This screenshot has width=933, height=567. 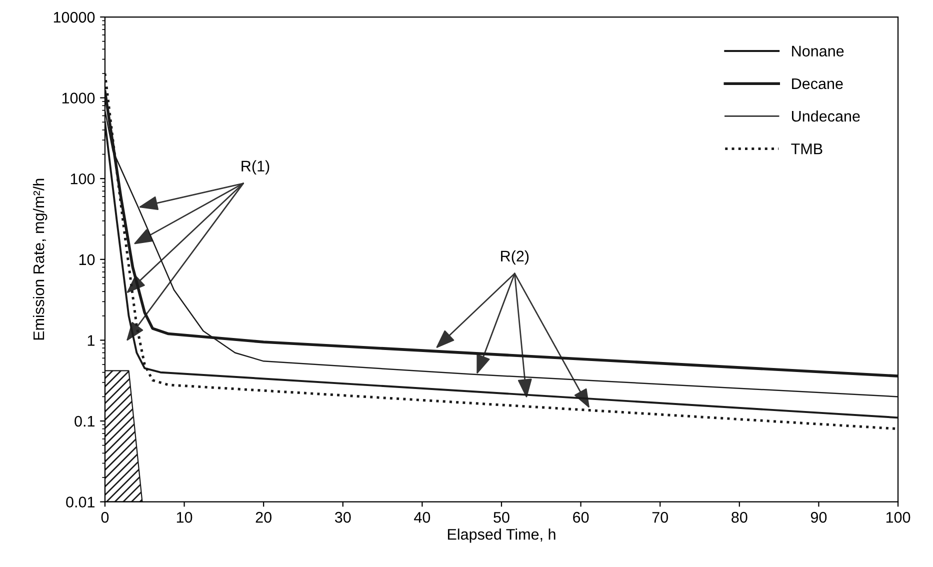 What do you see at coordinates (342, 517) in the screenshot?
I see `x-tick-label: 30` at bounding box center [342, 517].